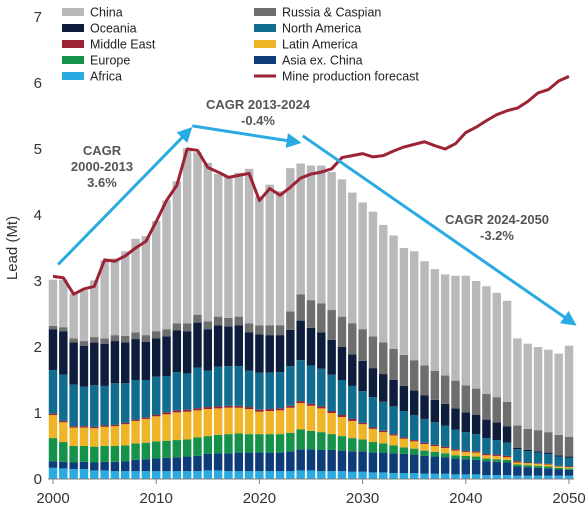 The width and height of the screenshot is (587, 511). I want to click on bar-segment-china-2034, so click(404, 301).